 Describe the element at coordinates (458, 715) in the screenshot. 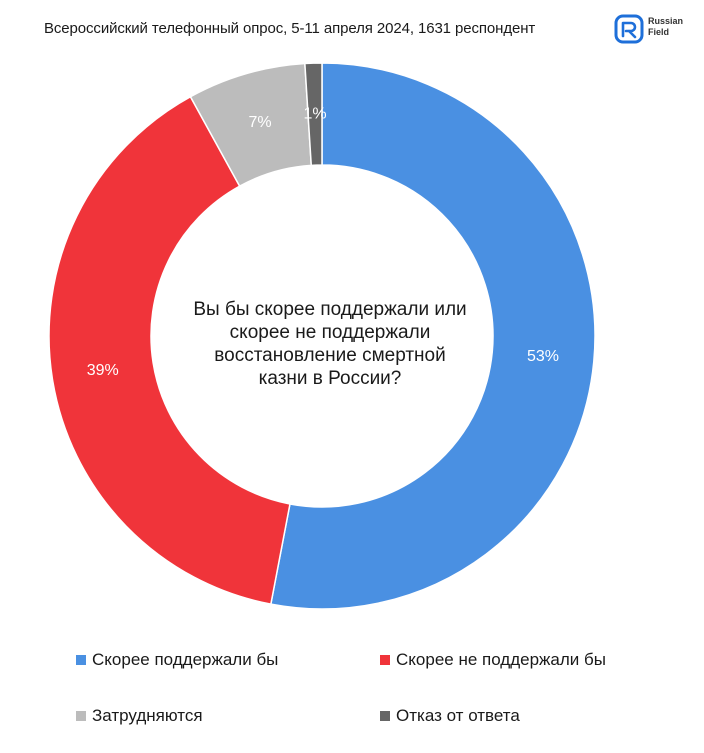

I see `legend-label-refused: Отказ от ответа` at that location.